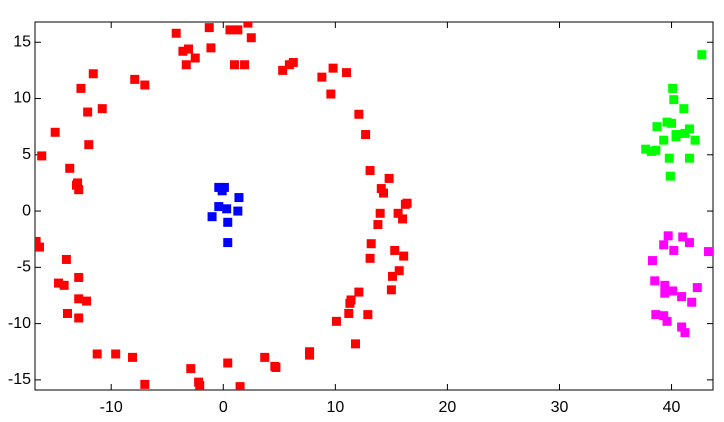 This screenshot has height=422, width=724. I want to click on x-tick-label: -10, so click(111, 407).